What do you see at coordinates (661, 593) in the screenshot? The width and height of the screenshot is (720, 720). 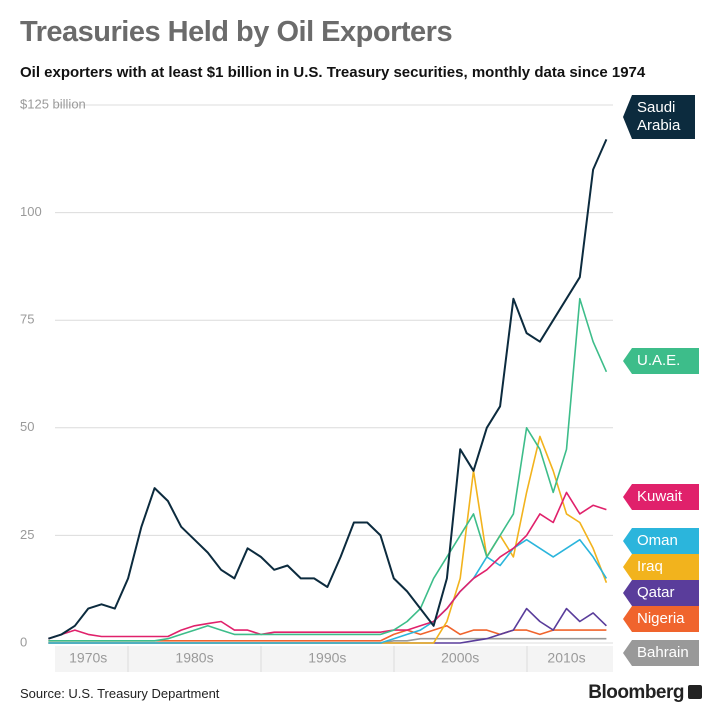 I see `legend-entry: Qatar` at bounding box center [661, 593].